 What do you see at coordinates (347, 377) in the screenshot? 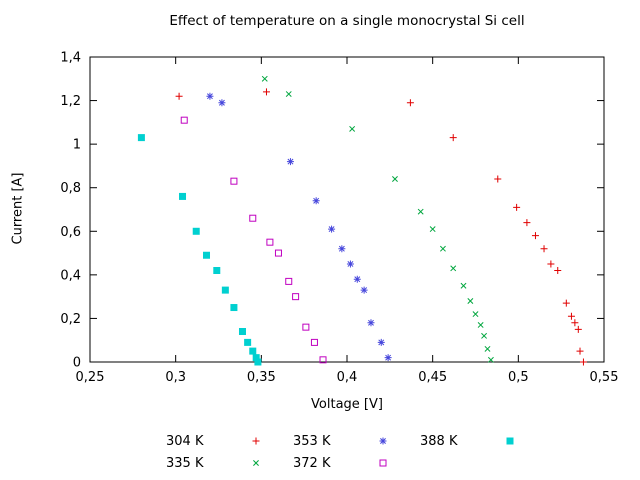
I see `x-tick-label: 0,4` at bounding box center [347, 377].